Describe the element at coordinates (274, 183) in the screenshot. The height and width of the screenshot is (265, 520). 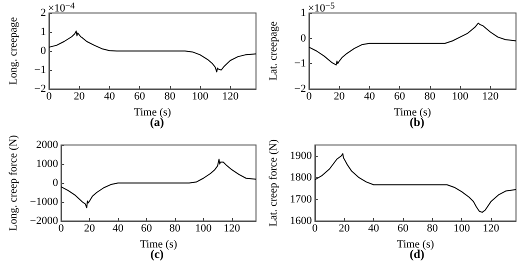
I see `y-axis-title: Lat. creep force (N)` at that location.